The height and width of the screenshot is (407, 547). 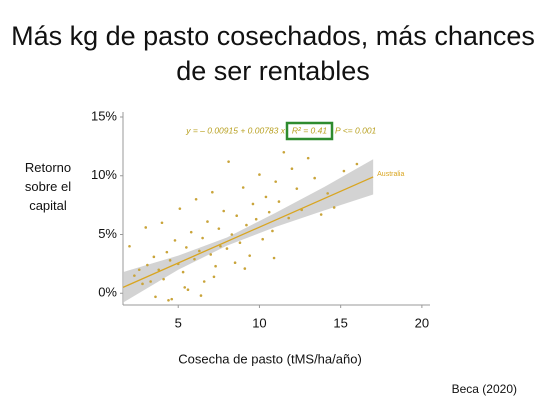 I want to click on y-axis-label: Retorno sobre el capital, so click(x=48, y=186).